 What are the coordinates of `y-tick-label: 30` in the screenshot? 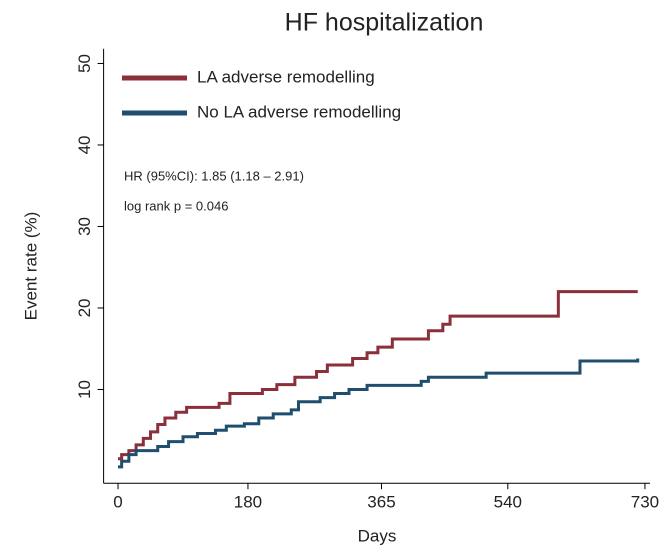 It's located at (84, 226).